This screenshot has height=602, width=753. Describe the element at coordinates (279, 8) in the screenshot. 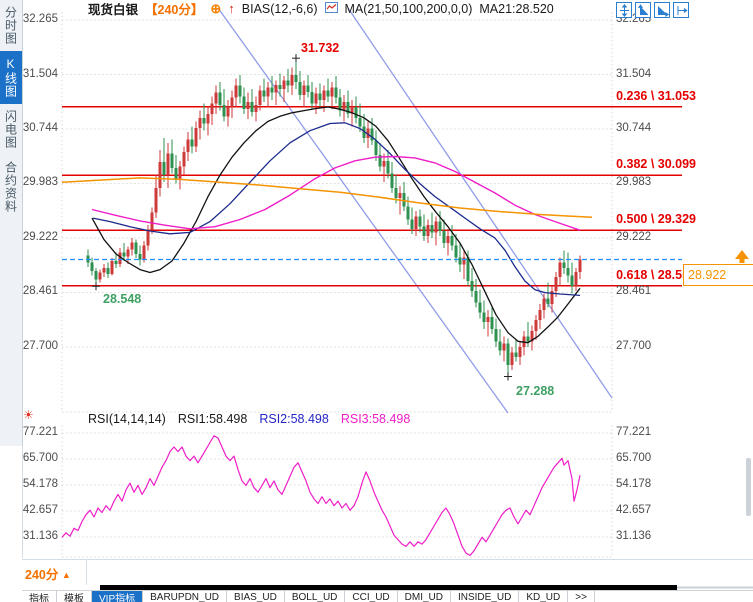

I see `bias-indicator-label: BIAS(12,-6,6)` at that location.